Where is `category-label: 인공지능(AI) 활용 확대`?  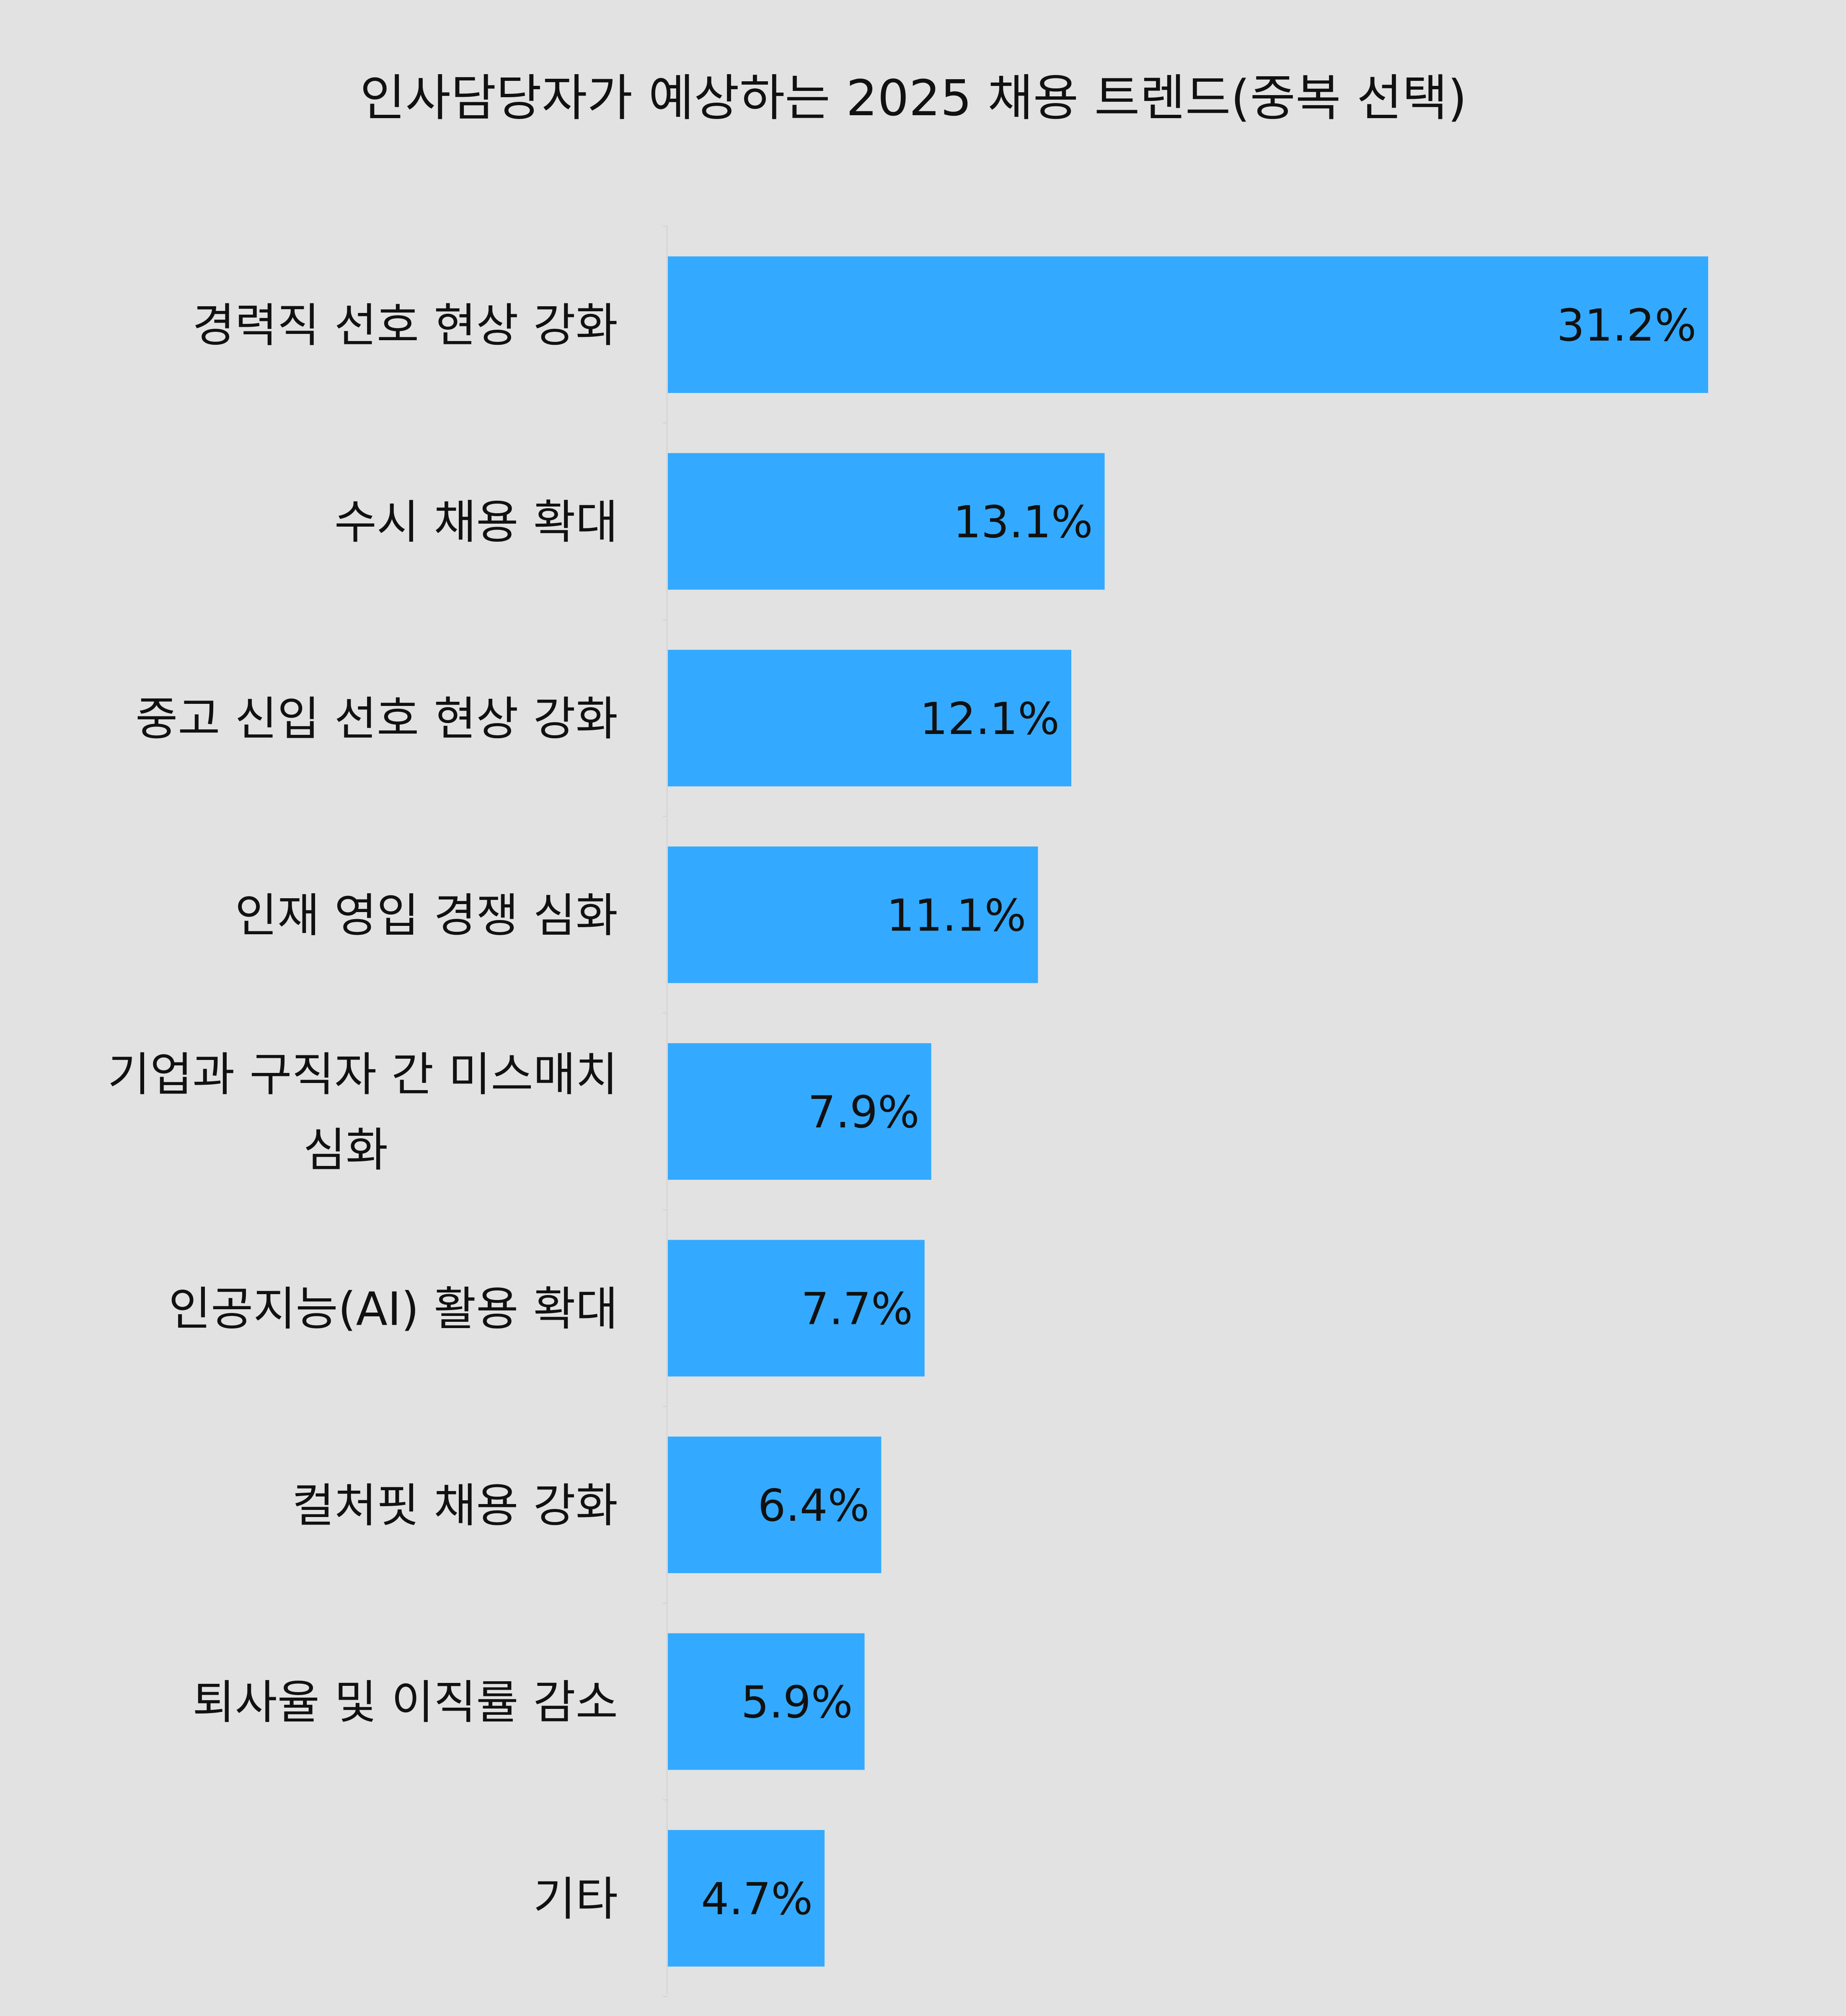 category-label: 인공지능(AI) 활용 확대 is located at coordinates (393, 1309).